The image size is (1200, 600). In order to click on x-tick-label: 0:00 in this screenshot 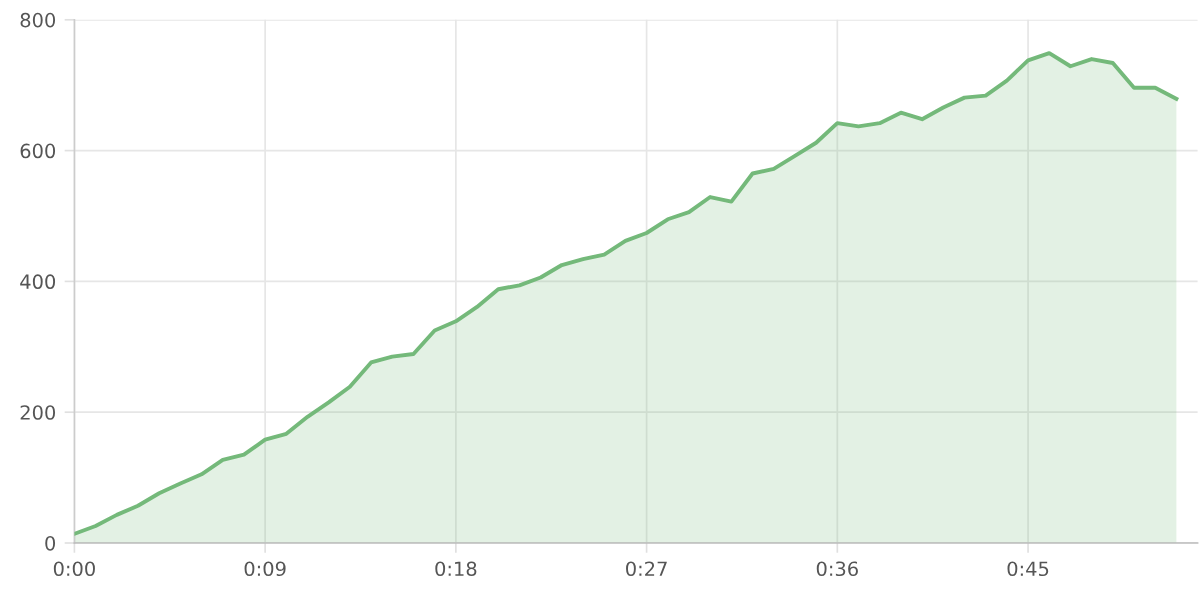, I will do `click(74, 569)`.